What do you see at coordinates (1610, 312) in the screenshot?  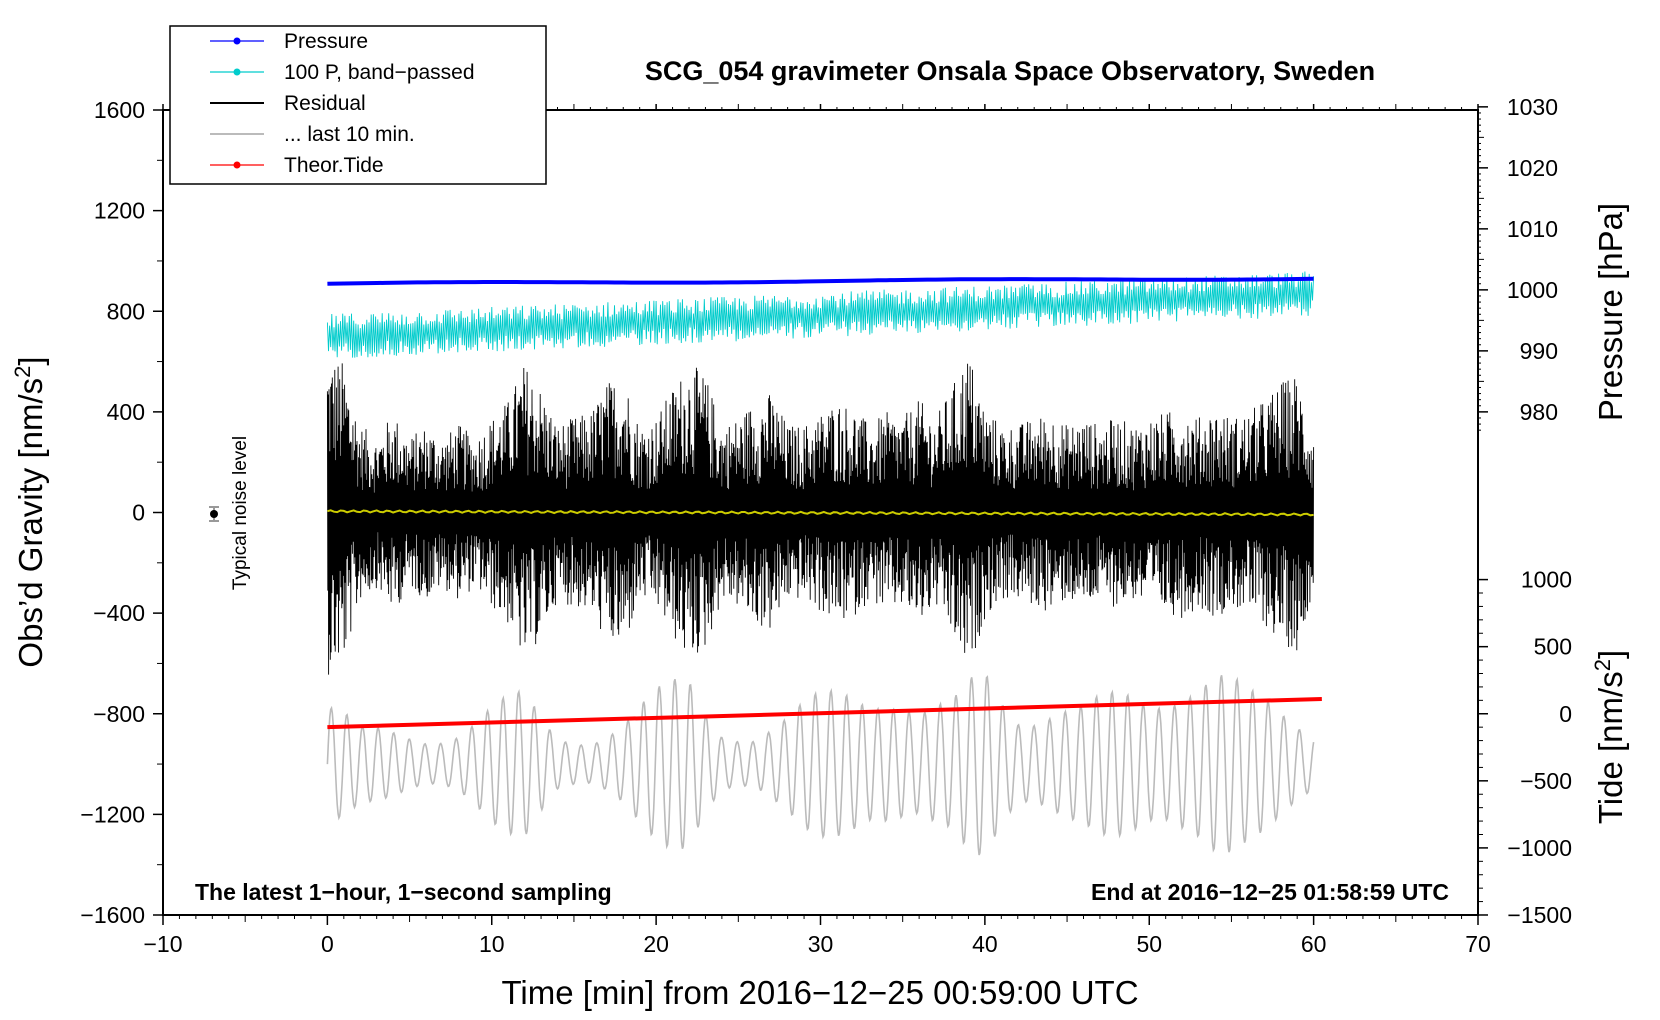 I see `y-axis-title-pressure: Pressure [hPa]` at bounding box center [1610, 312].